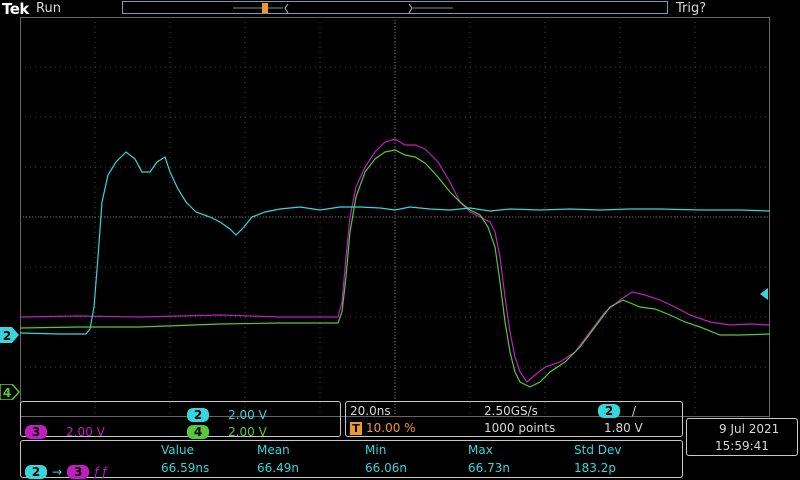  What do you see at coordinates (489, 468) in the screenshot?
I see `measure-max: 66.73n` at bounding box center [489, 468].